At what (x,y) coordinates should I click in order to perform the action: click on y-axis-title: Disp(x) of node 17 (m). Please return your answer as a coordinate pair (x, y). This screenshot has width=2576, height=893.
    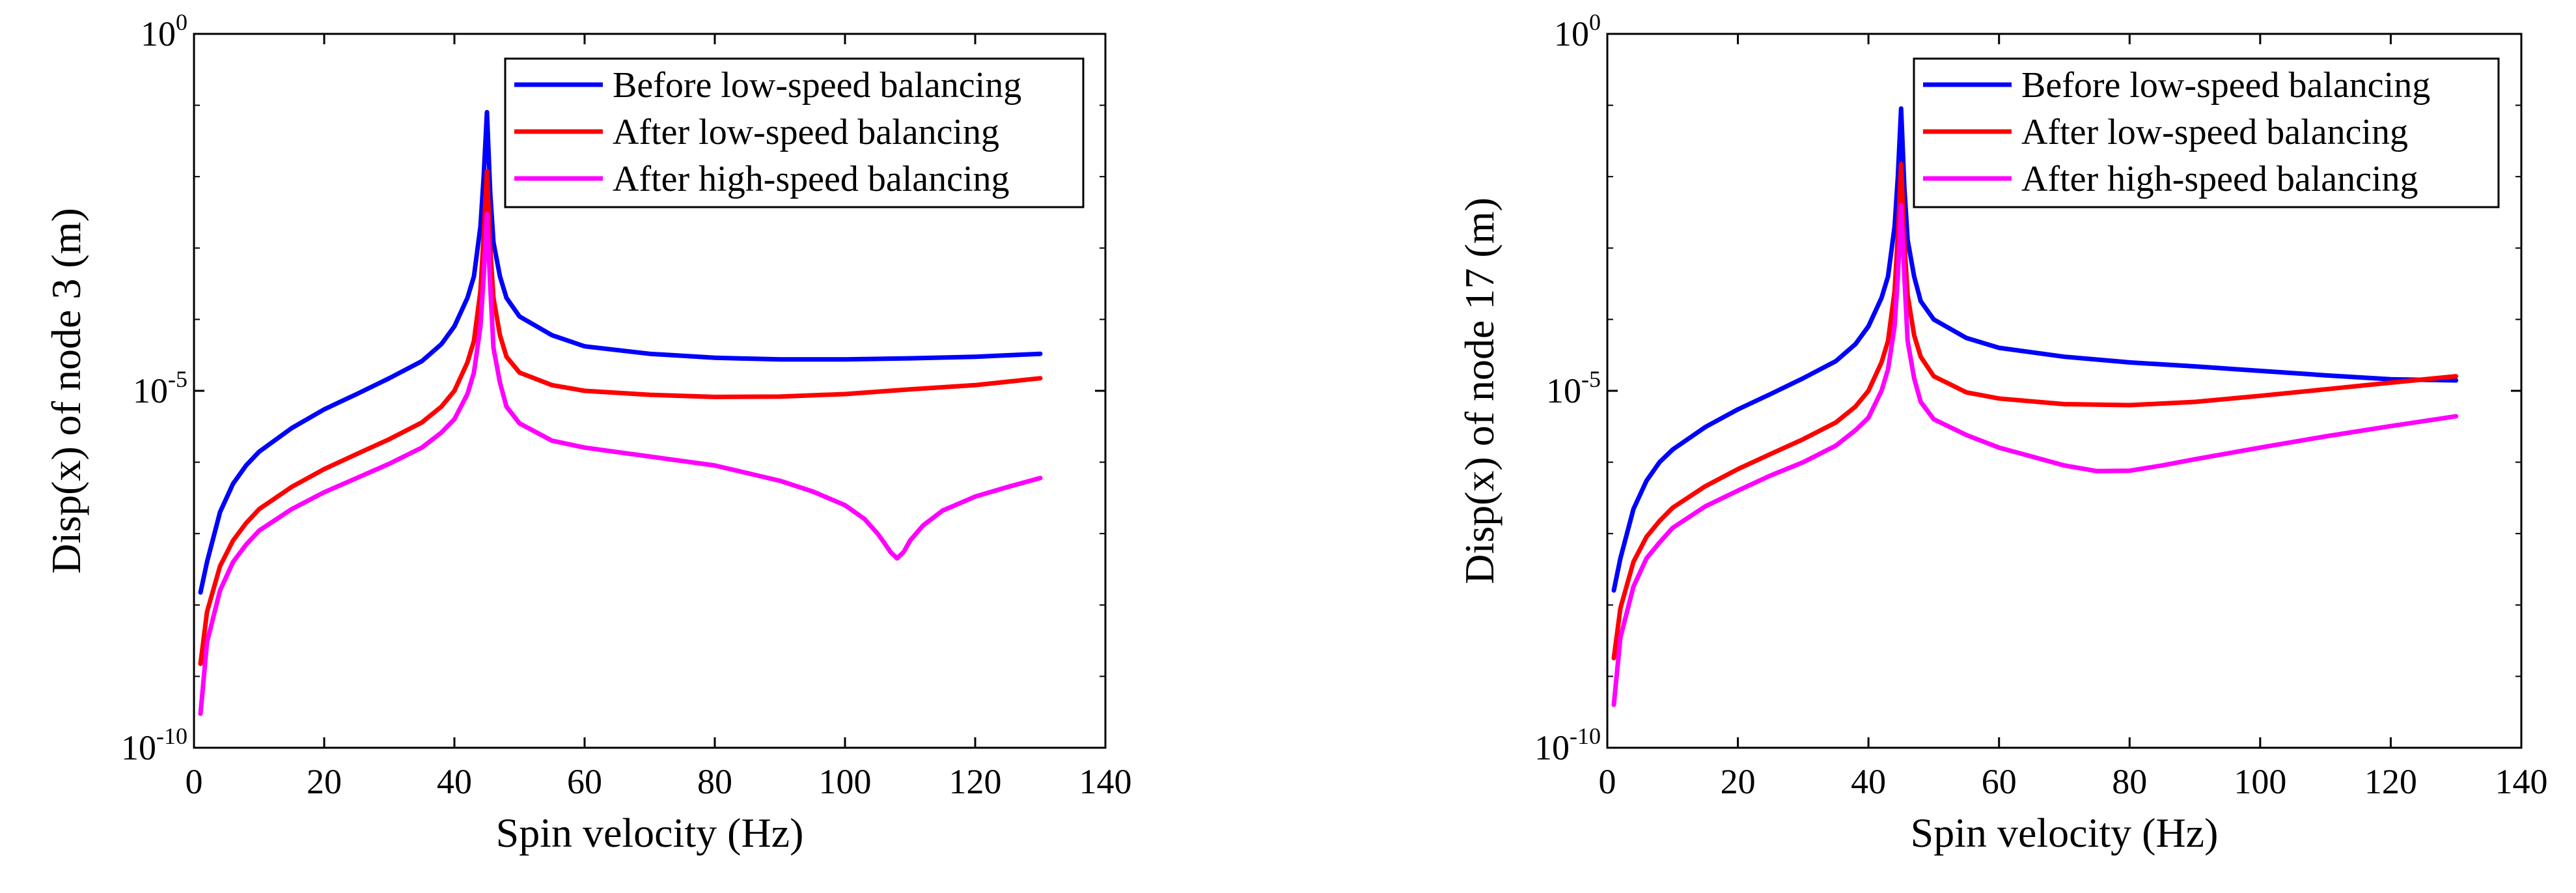
    Looking at the image, I should click on (1479, 390).